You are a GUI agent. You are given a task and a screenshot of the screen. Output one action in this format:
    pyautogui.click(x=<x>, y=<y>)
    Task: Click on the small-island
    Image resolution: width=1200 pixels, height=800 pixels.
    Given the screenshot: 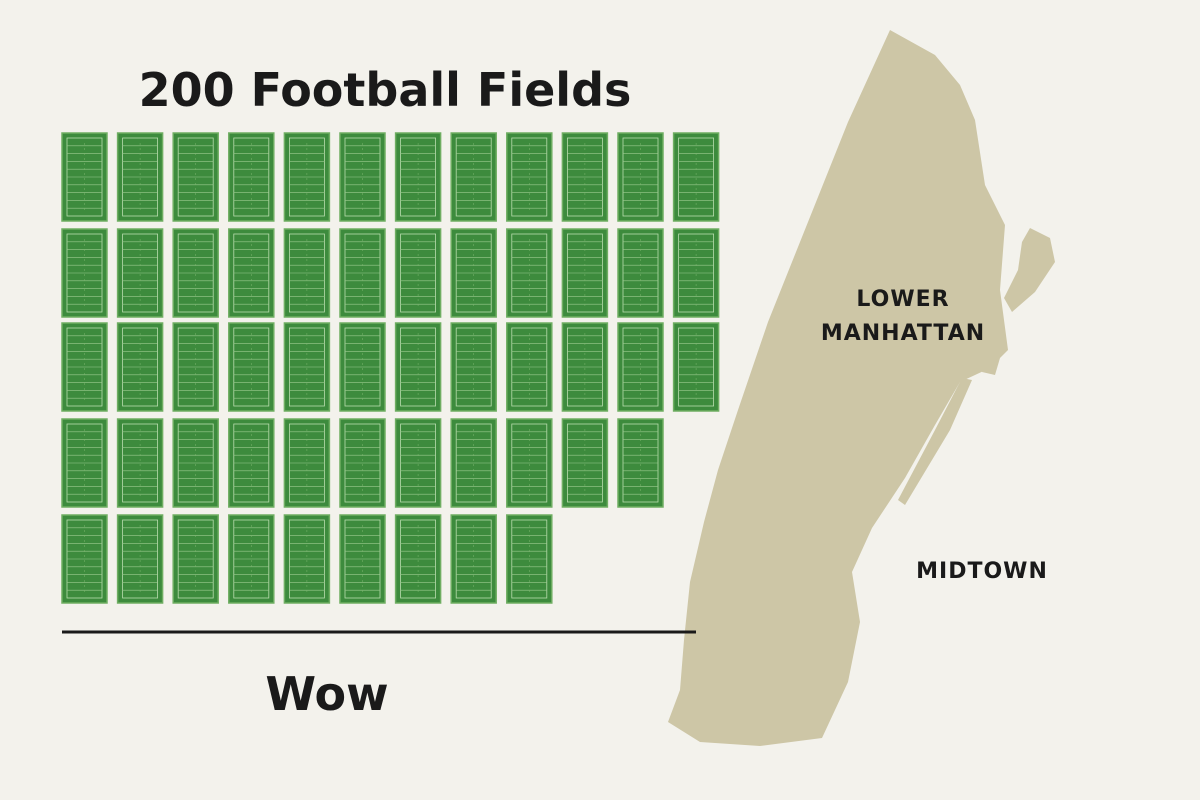 What is the action you would take?
    pyautogui.click(x=935, y=441)
    